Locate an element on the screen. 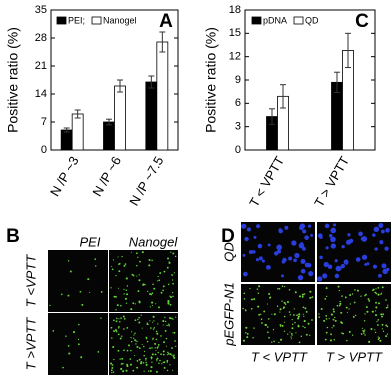  x-tick-label: T > VPTT is located at coordinates (331, 182).